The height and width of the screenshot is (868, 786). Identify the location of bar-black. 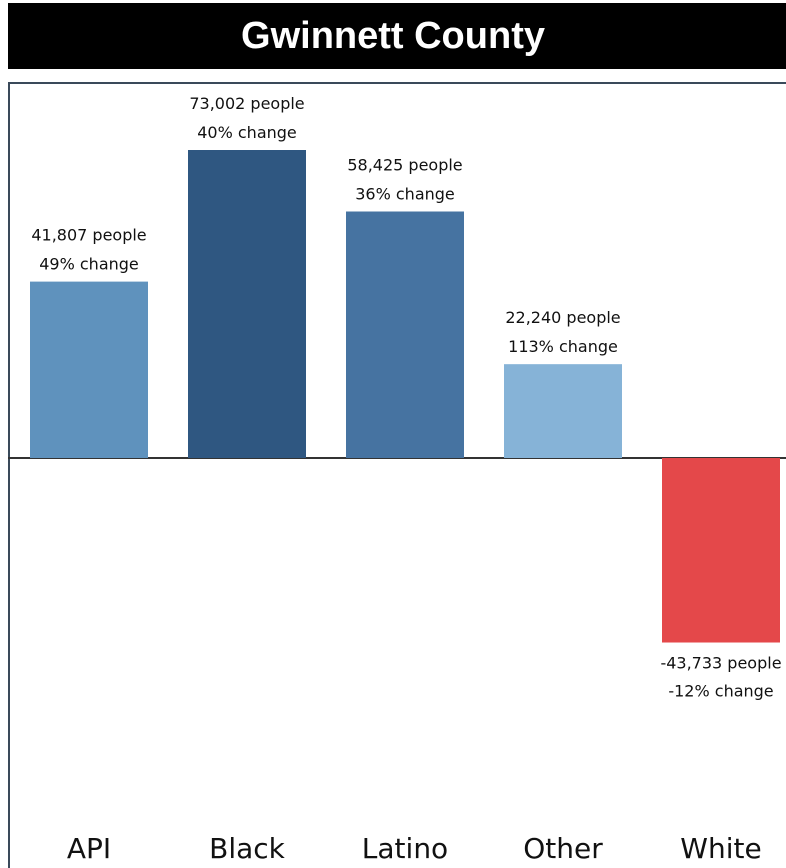
(247, 304).